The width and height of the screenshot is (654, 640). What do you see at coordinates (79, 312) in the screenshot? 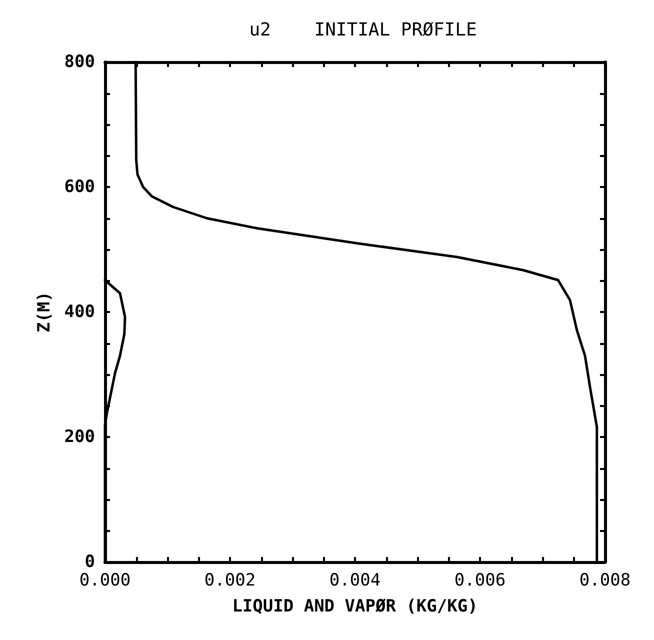
I see `y-tick-label: 400` at bounding box center [79, 312].